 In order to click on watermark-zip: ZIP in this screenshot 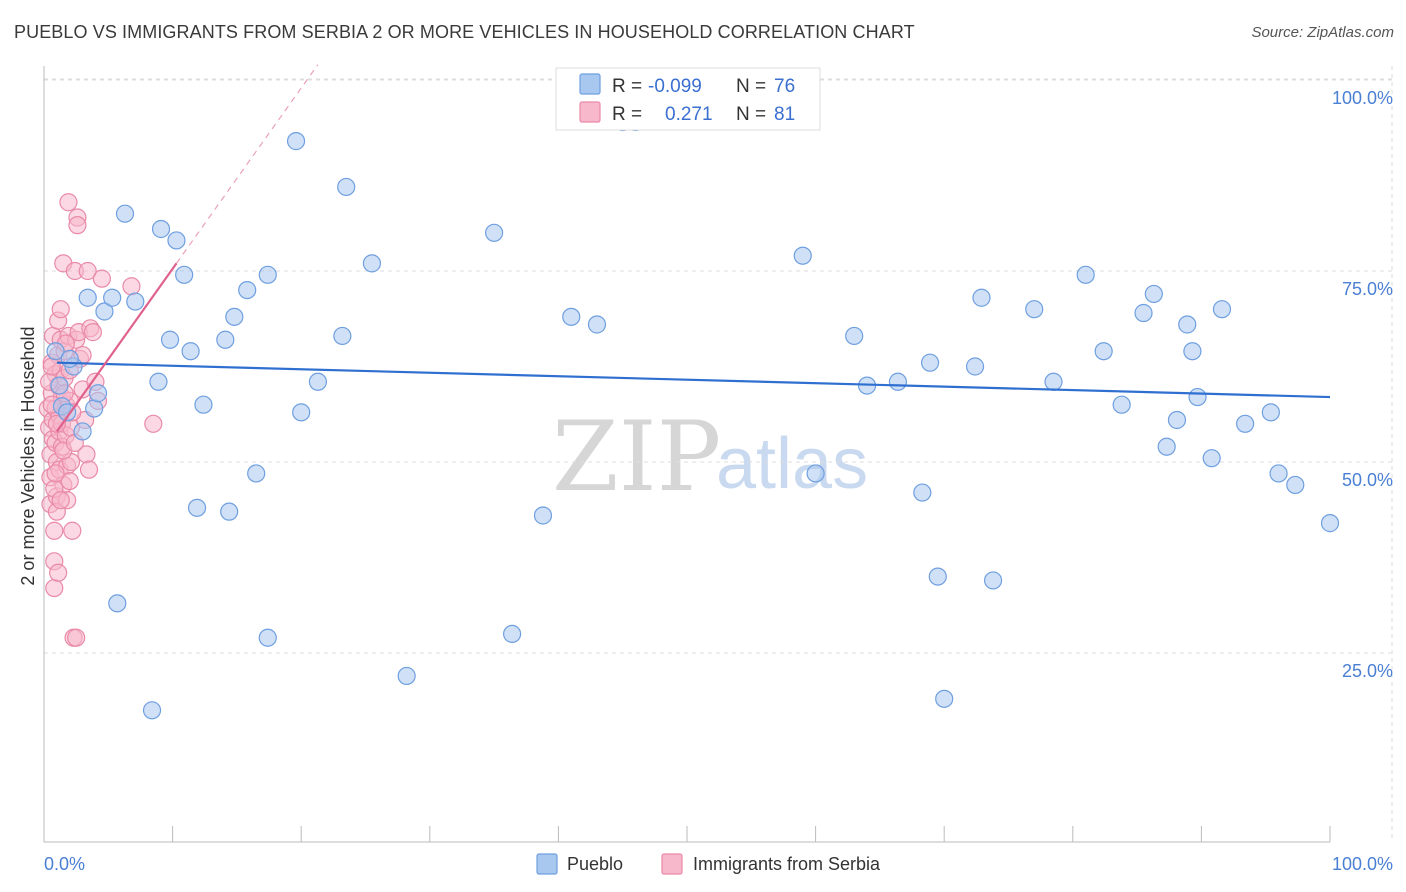, I will do `click(636, 457)`.